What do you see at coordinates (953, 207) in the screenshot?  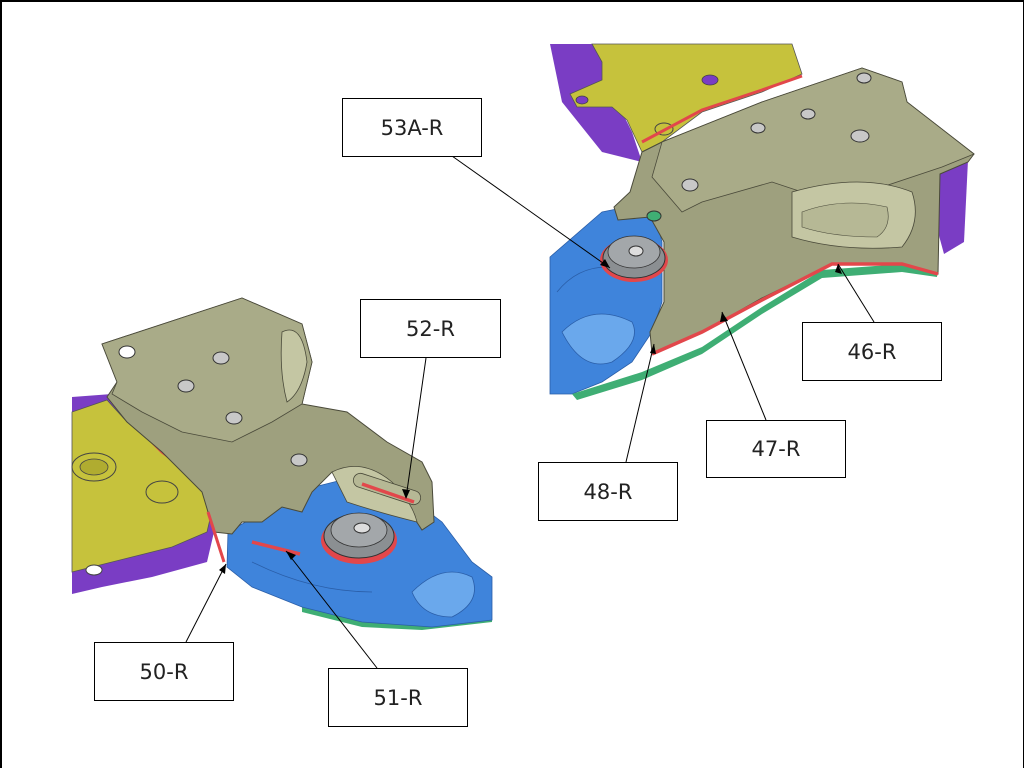 I see `right-purple-right` at bounding box center [953, 207].